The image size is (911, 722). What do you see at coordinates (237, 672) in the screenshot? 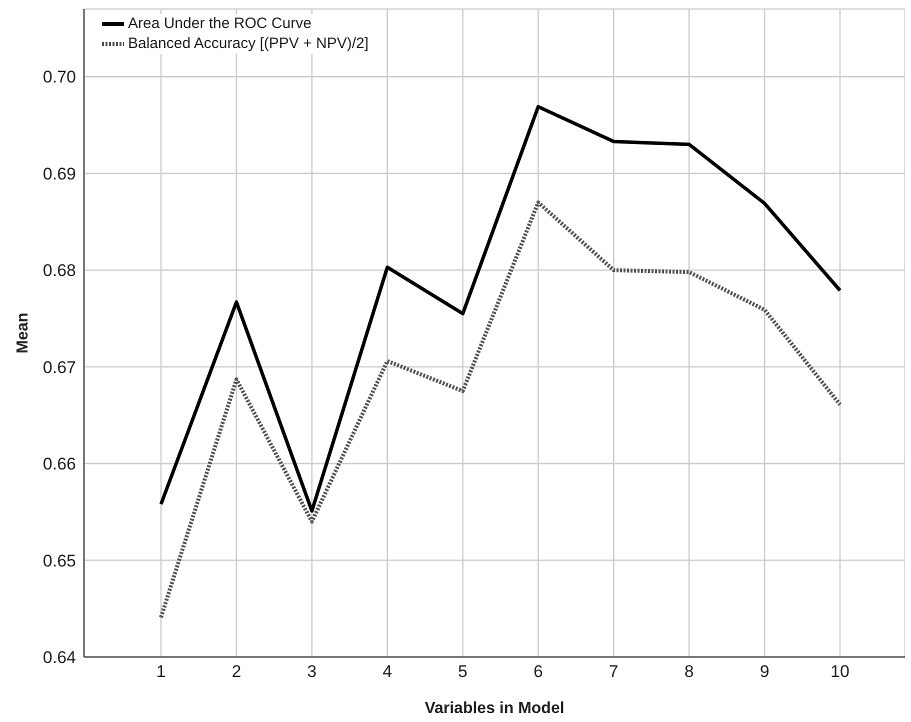
I see `x-tick-label: 2` at bounding box center [237, 672].